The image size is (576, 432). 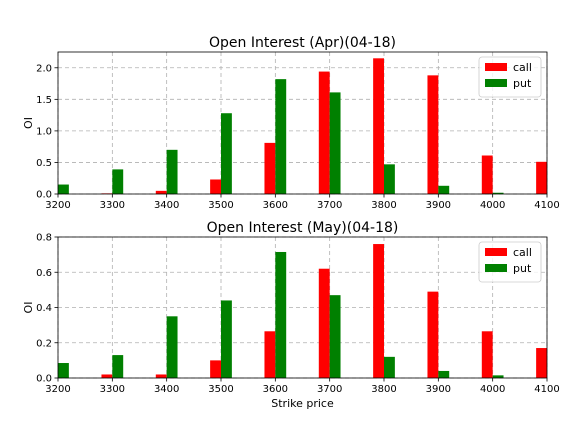 What do you see at coordinates (302, 403) in the screenshot?
I see `x-axis-label: Strike price` at bounding box center [302, 403].